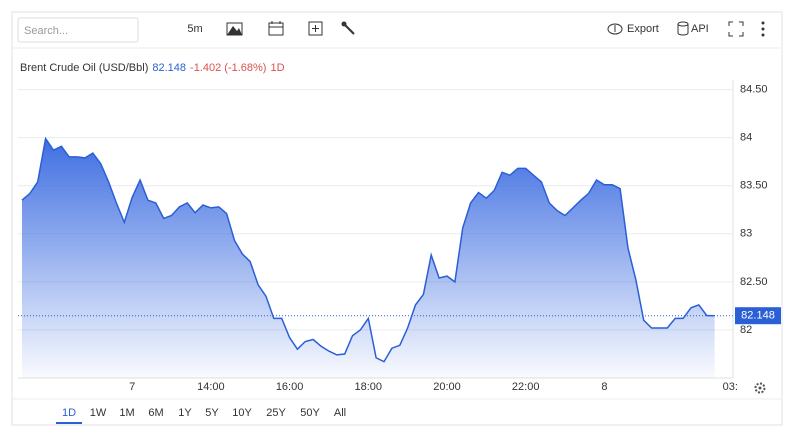 The image size is (794, 438). Describe the element at coordinates (290, 387) in the screenshot. I see `x-tick-label: 16:00` at that location.